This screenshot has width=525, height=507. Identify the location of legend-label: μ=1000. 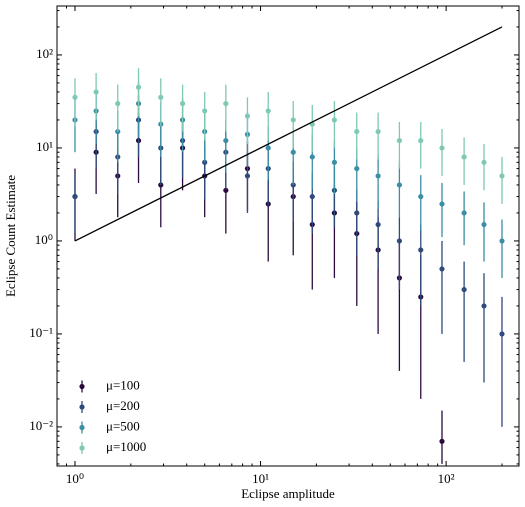
(126, 446).